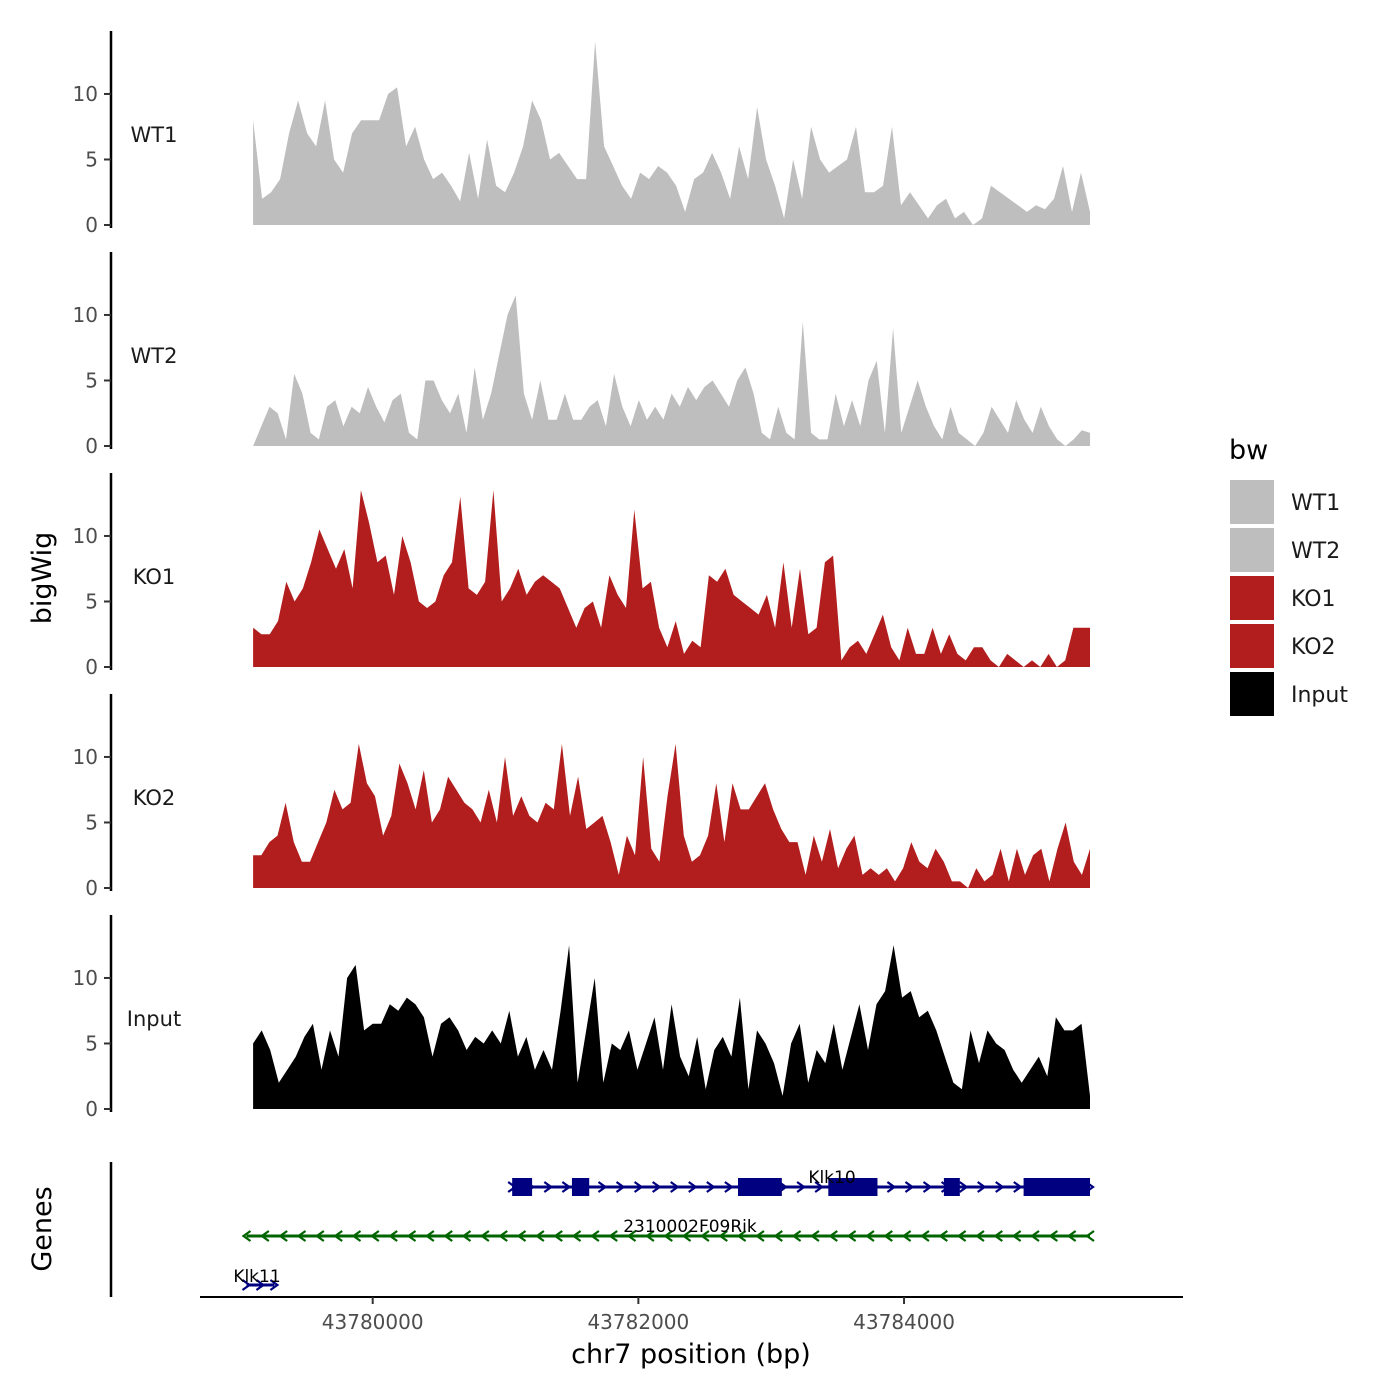 This screenshot has height=1400, width=1400. What do you see at coordinates (672, 578) in the screenshot?
I see `coverage-area-ko1` at bounding box center [672, 578].